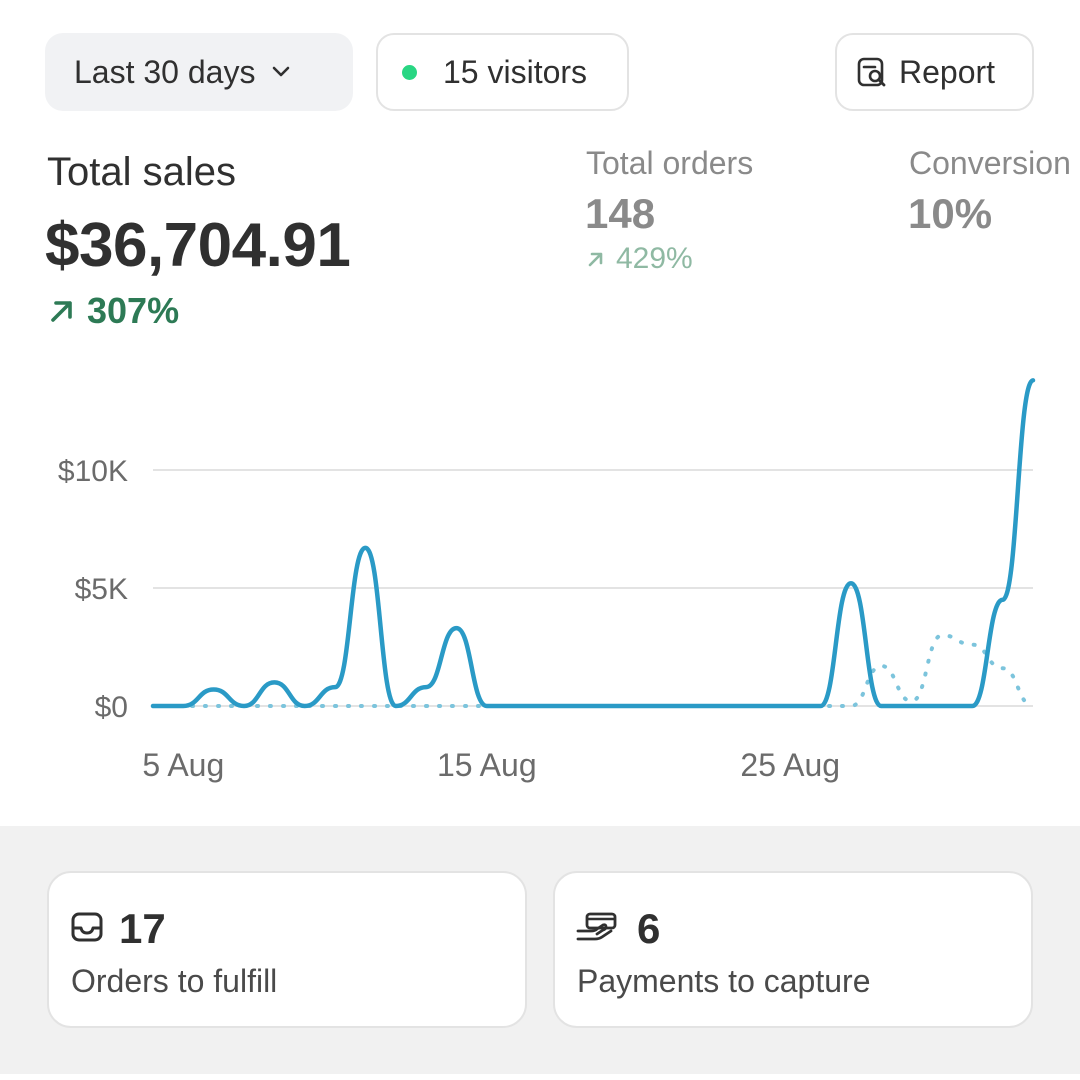  What do you see at coordinates (670, 163) in the screenshot?
I see `total-orders-label: Total orders` at bounding box center [670, 163].